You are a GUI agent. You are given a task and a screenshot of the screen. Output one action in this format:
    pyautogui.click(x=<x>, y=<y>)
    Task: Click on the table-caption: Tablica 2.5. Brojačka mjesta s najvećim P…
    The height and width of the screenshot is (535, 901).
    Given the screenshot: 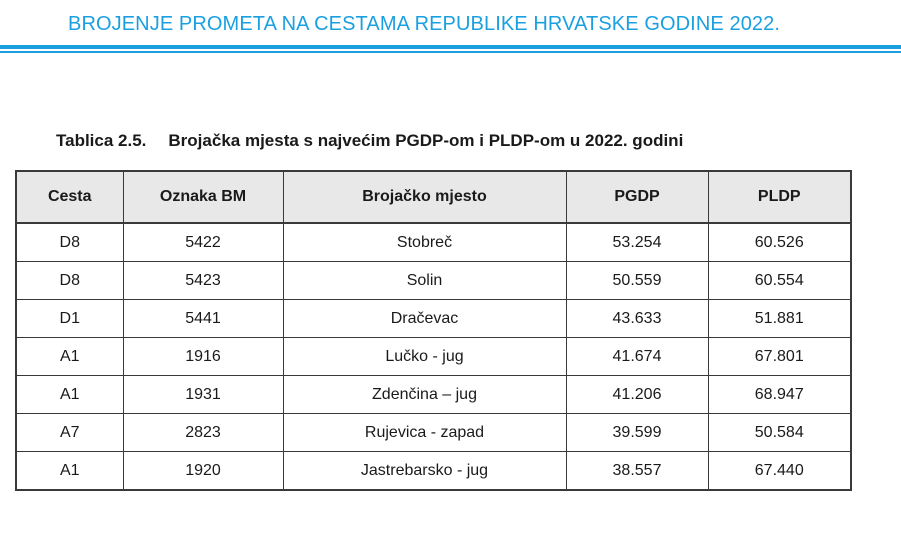 What is the action you would take?
    pyautogui.click(x=369, y=141)
    